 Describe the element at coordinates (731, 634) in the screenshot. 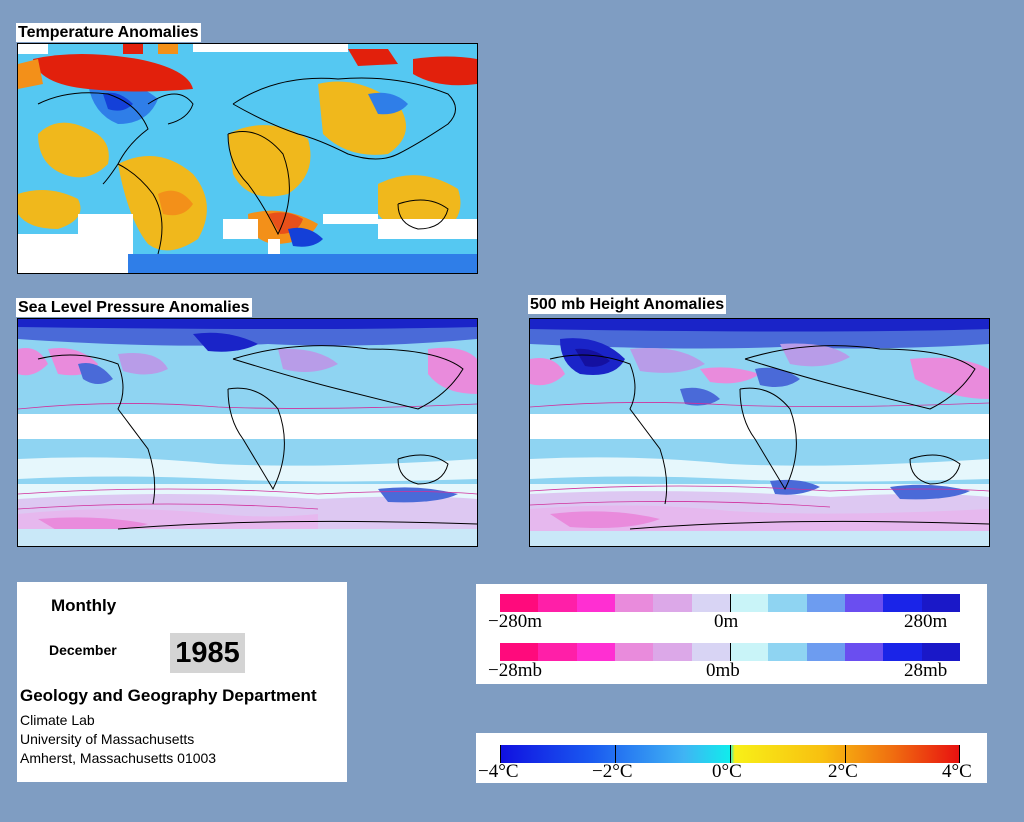

I see `height-pressure-legend: −280m 0m 280m −28mb 0mb 28mb` at that location.